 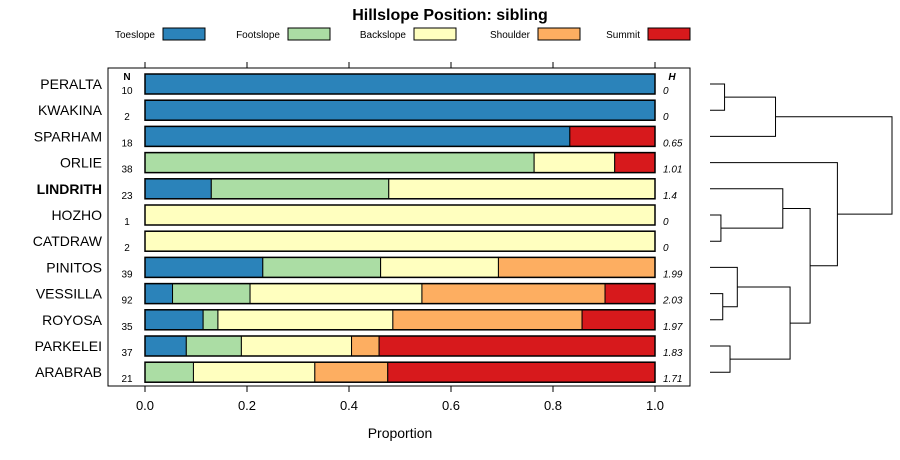 What do you see at coordinates (672, 228) in the screenshot?
I see `shannon-entropy-labels: H 0 0 0.65 1.01 1.4 0 0 1.99 2.03 1.97 1.83 1.71` at bounding box center [672, 228].